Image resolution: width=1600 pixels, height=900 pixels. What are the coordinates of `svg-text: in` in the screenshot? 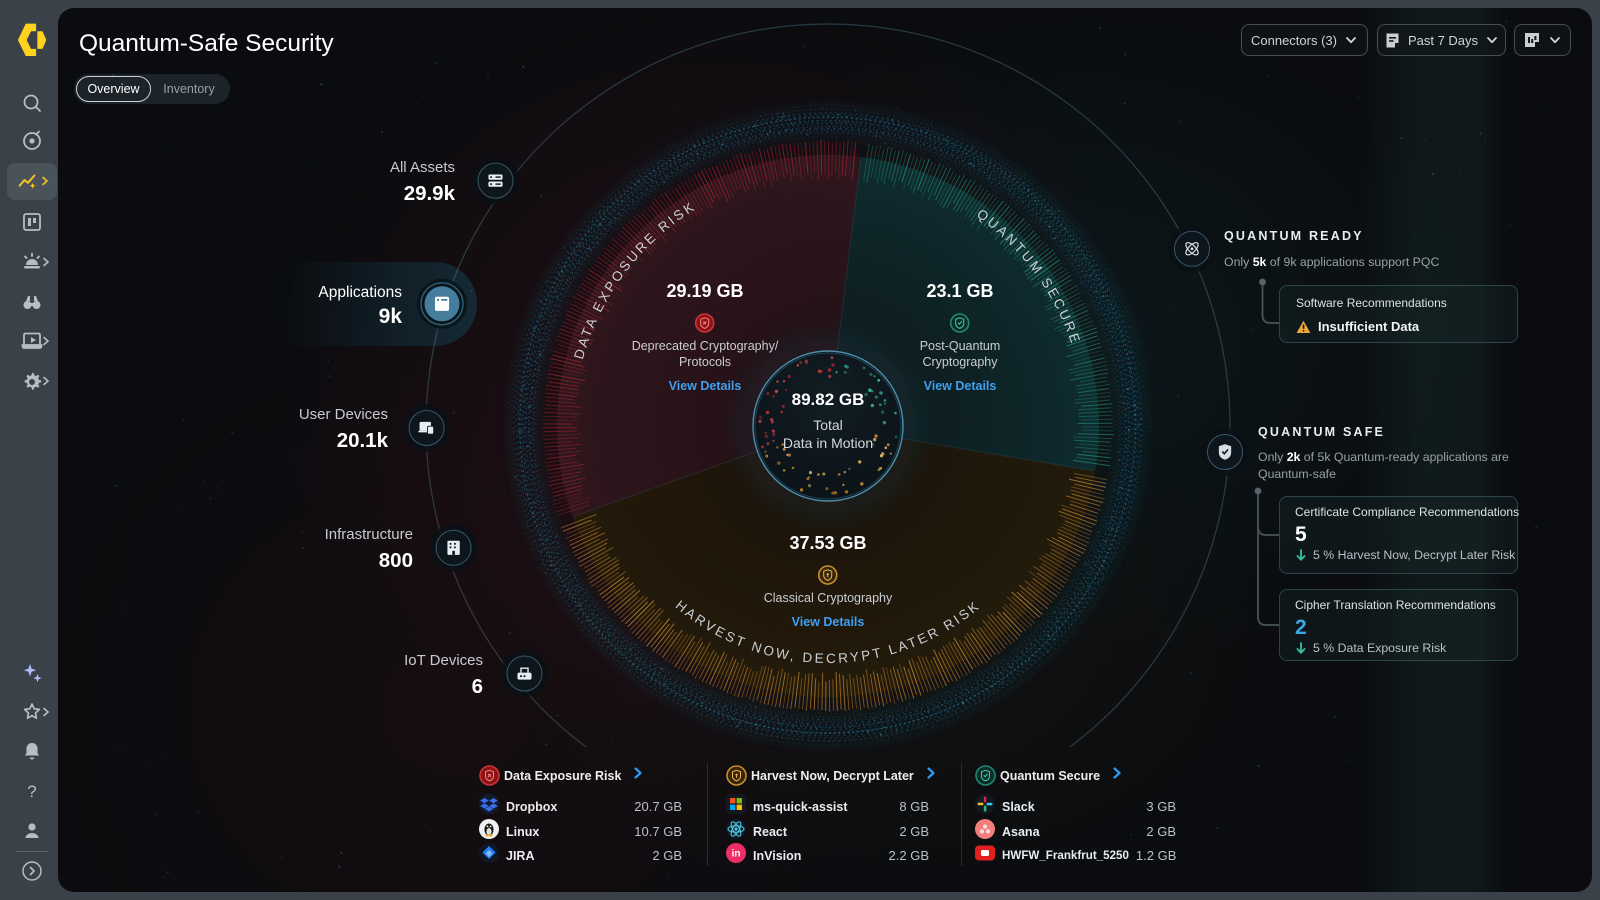 It's located at (736, 854).